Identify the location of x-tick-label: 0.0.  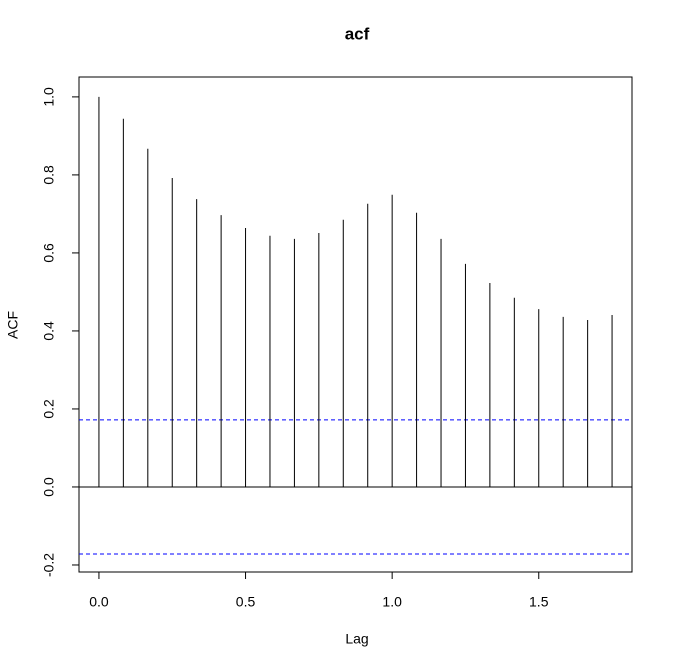
(99, 602).